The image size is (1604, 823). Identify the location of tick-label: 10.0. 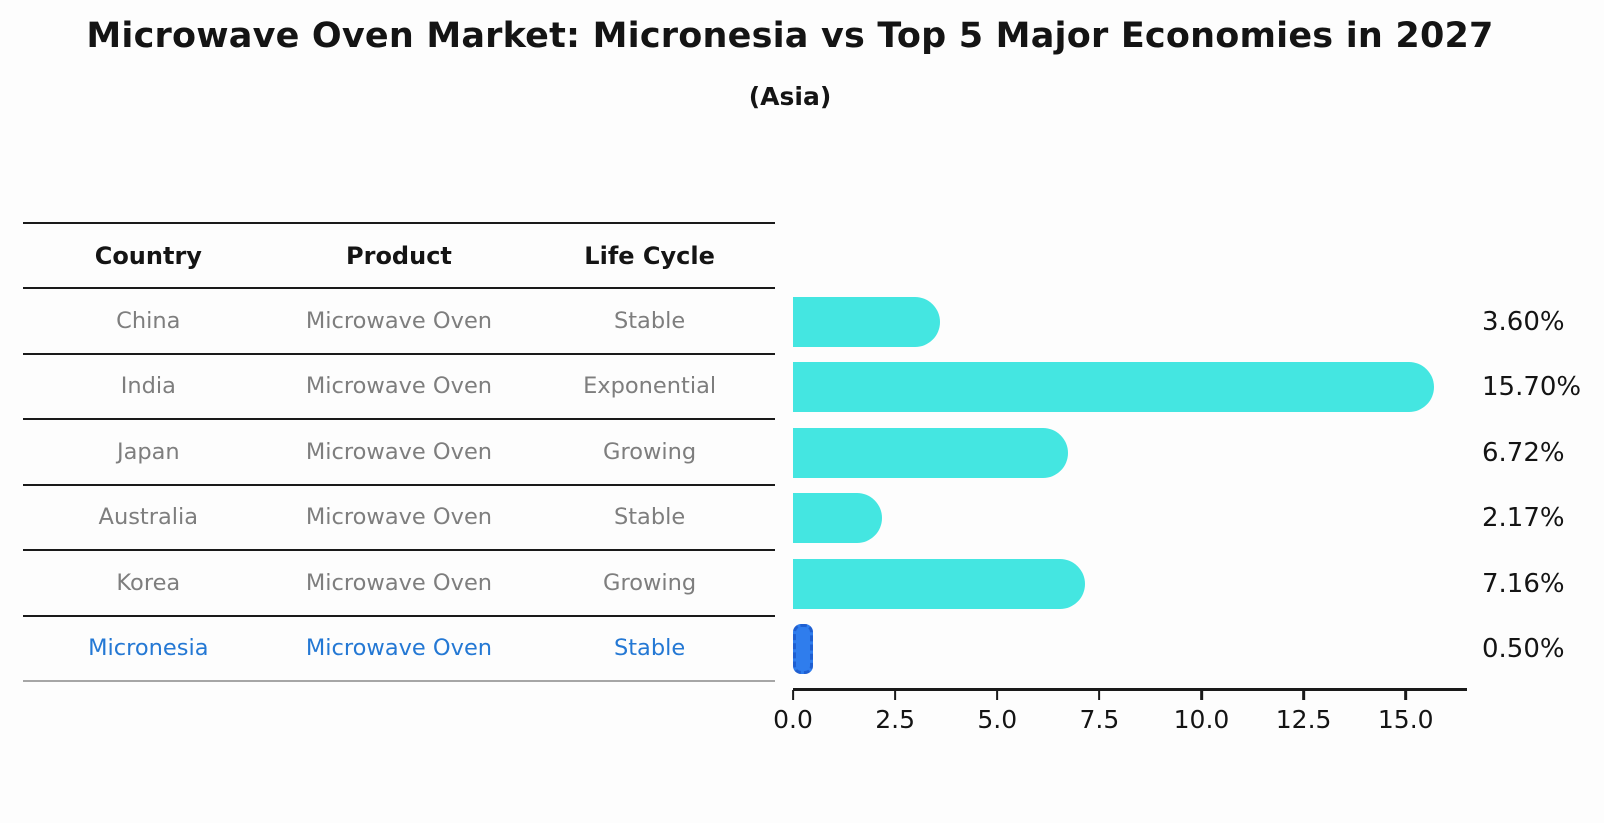
(1201, 719).